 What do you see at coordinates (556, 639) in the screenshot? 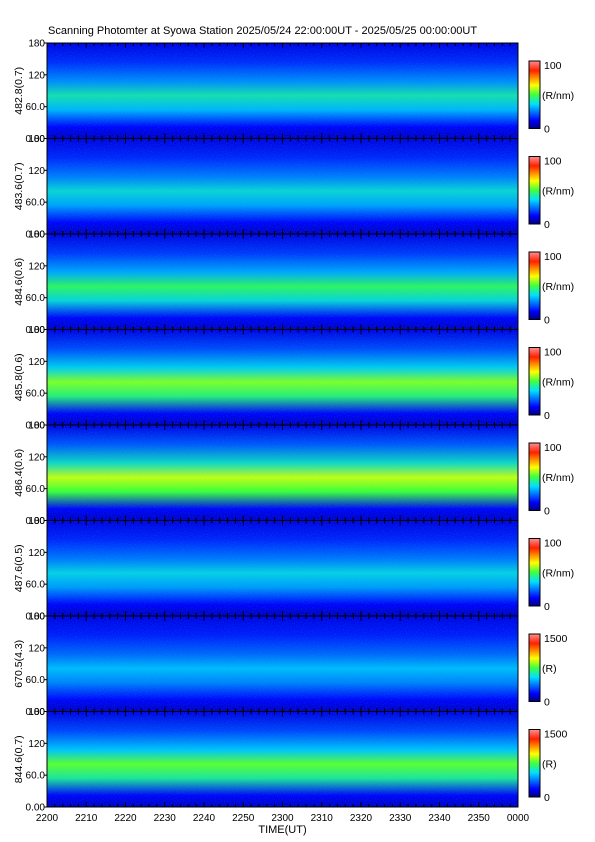
I see `colorbar-max: 1500` at bounding box center [556, 639].